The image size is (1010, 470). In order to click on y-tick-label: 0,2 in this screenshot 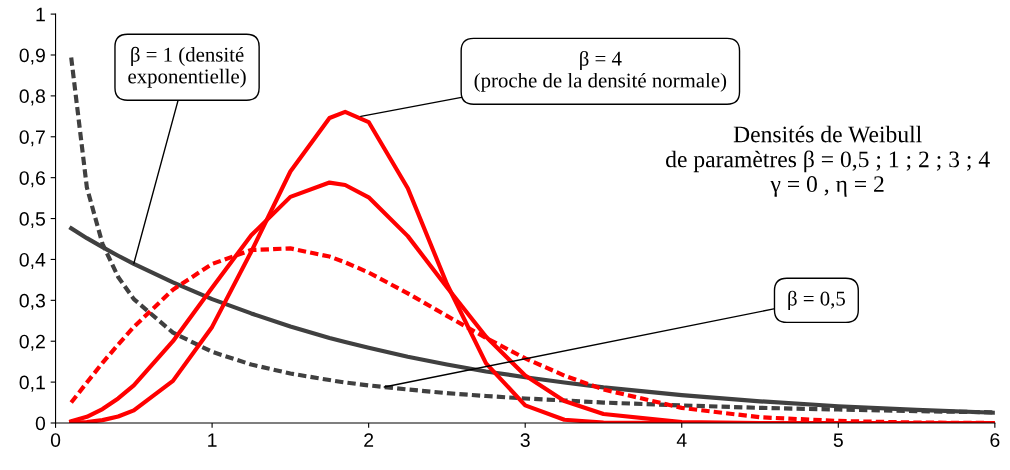, I will do `click(32, 342)`.